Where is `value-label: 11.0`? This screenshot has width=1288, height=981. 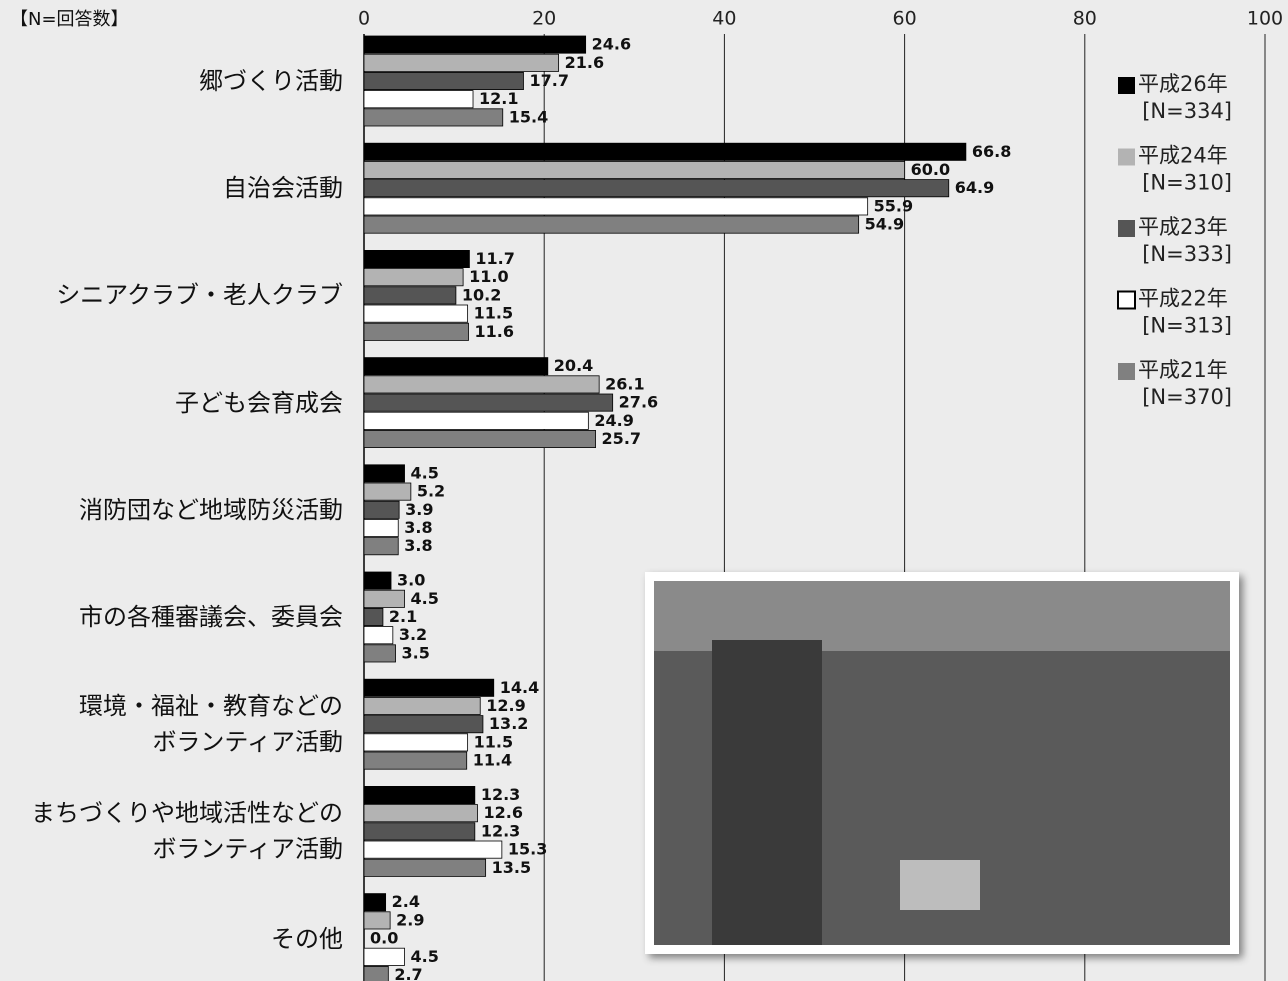
value-label: 11.0 is located at coordinates (488, 276).